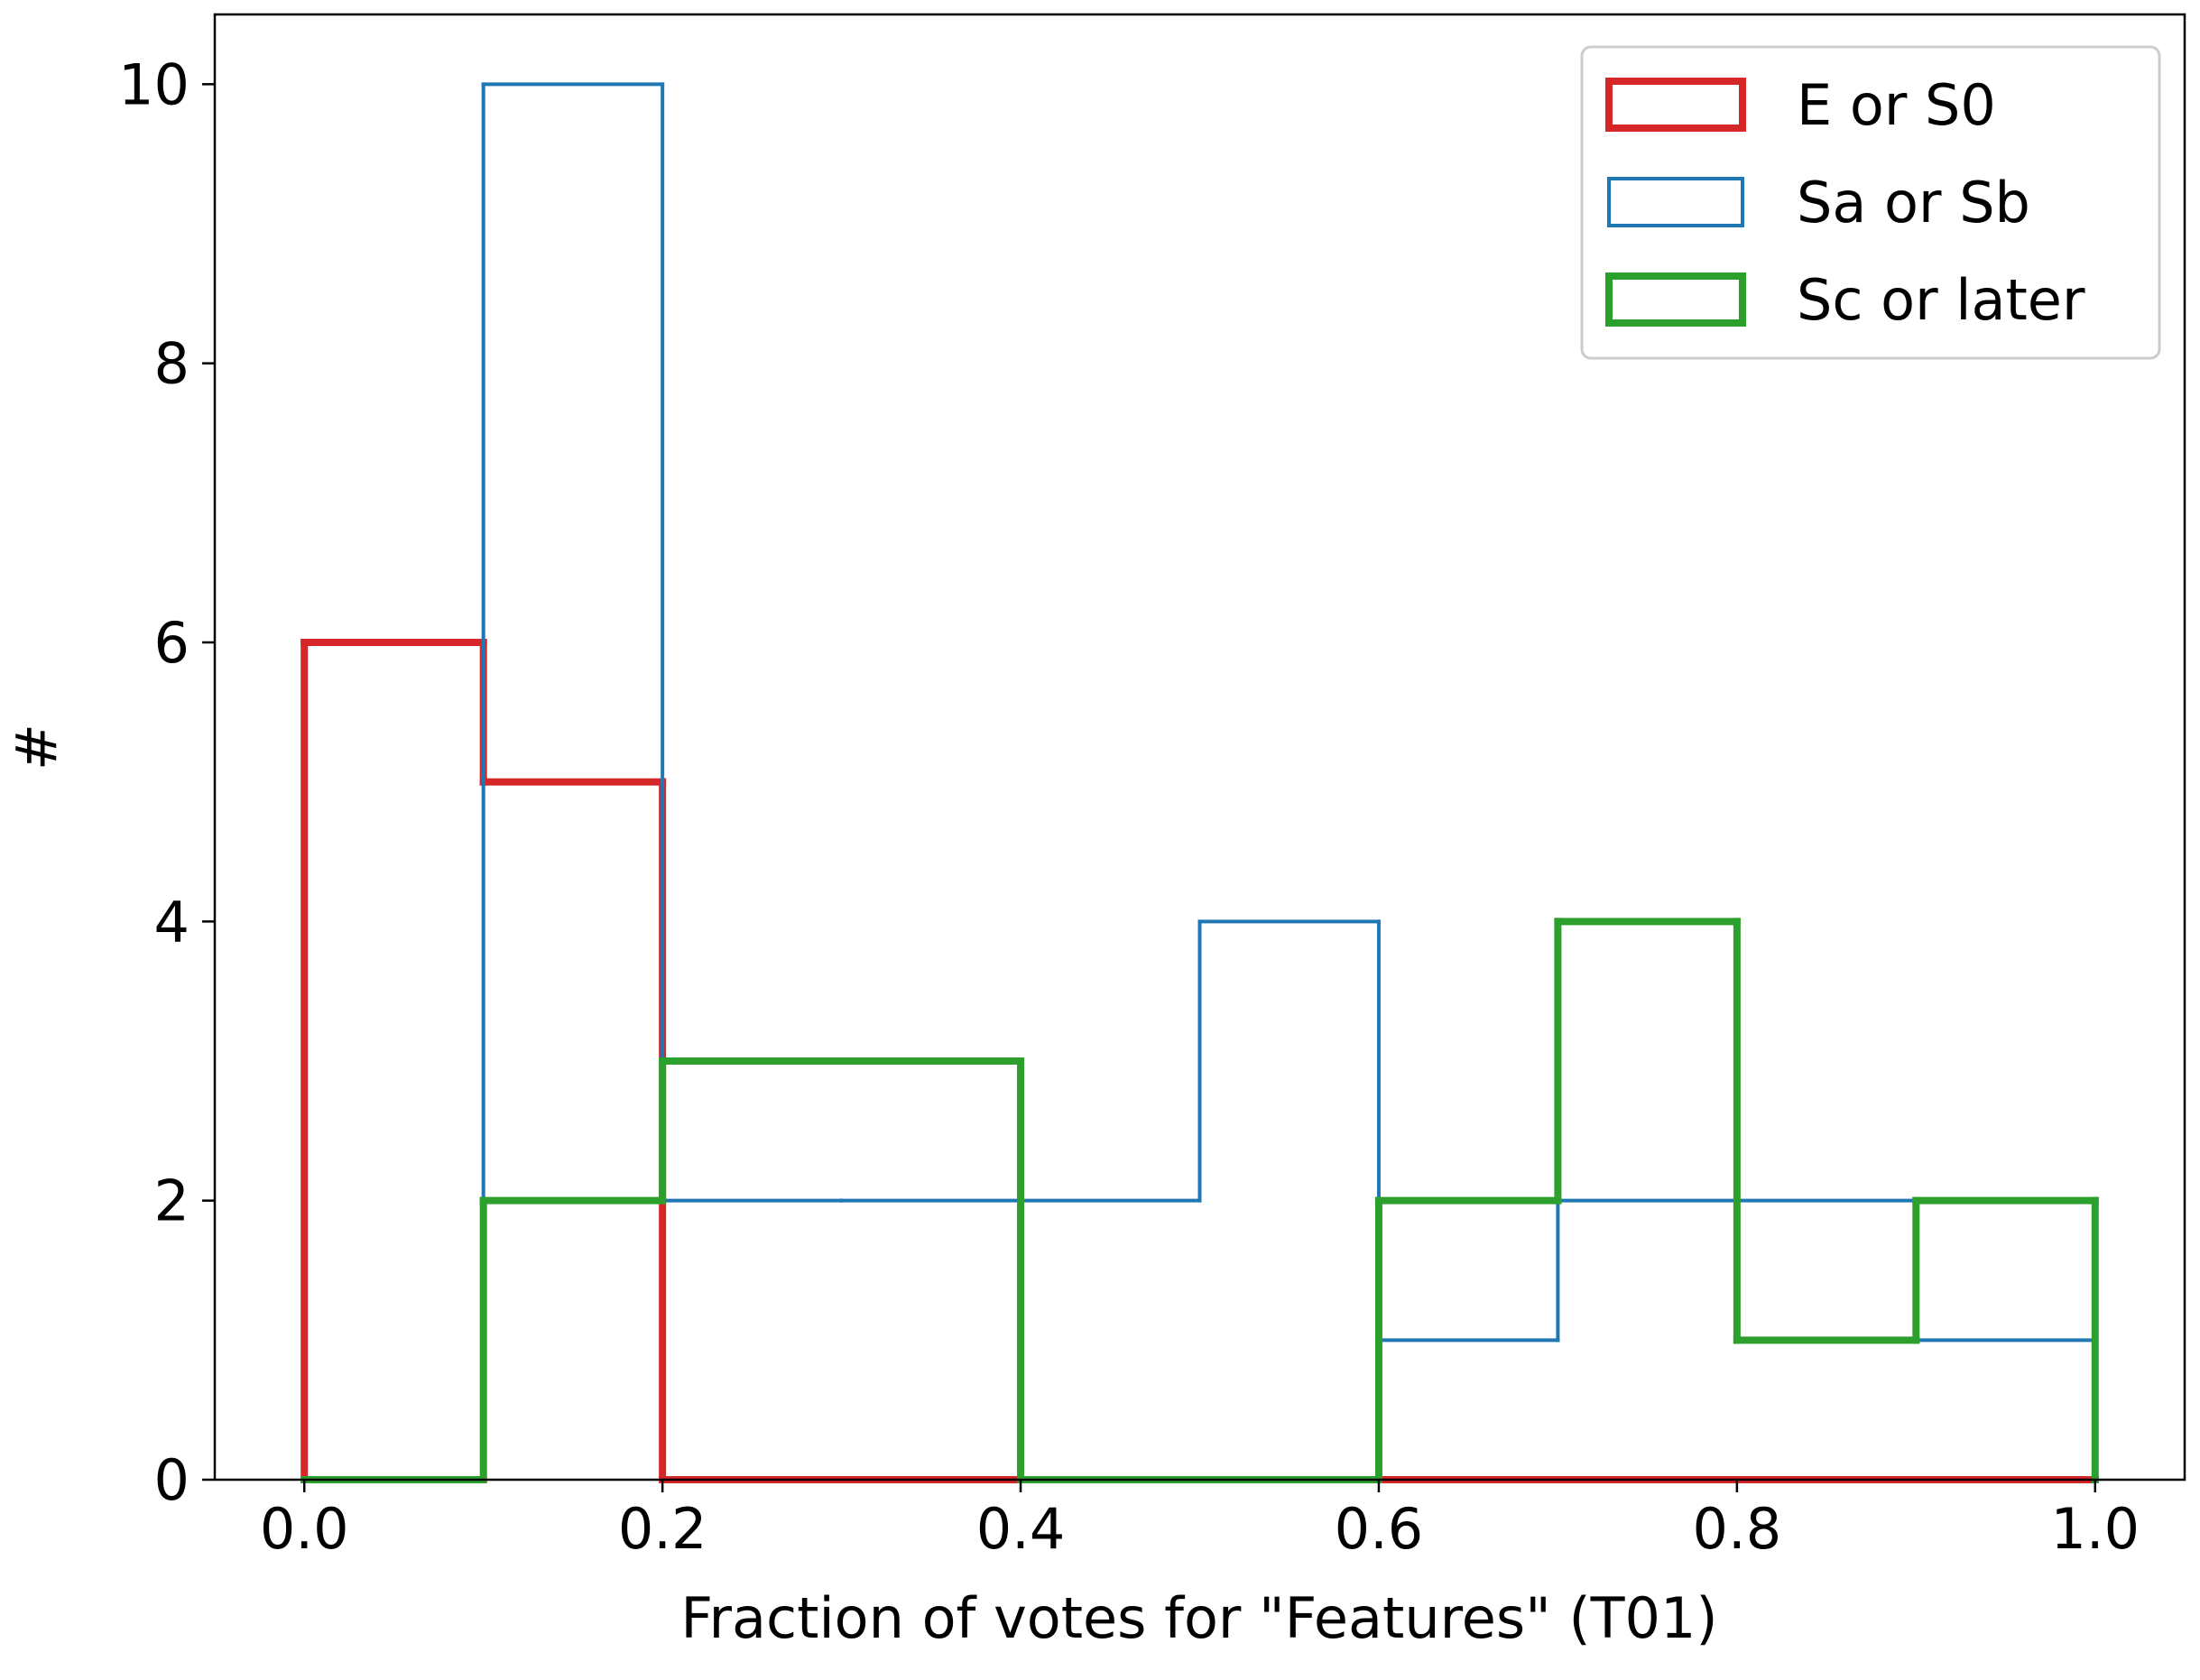  Describe the element at coordinates (1198, 1618) in the screenshot. I see `x-axis-label: Fraction of votes for "Features" (T01)` at that location.